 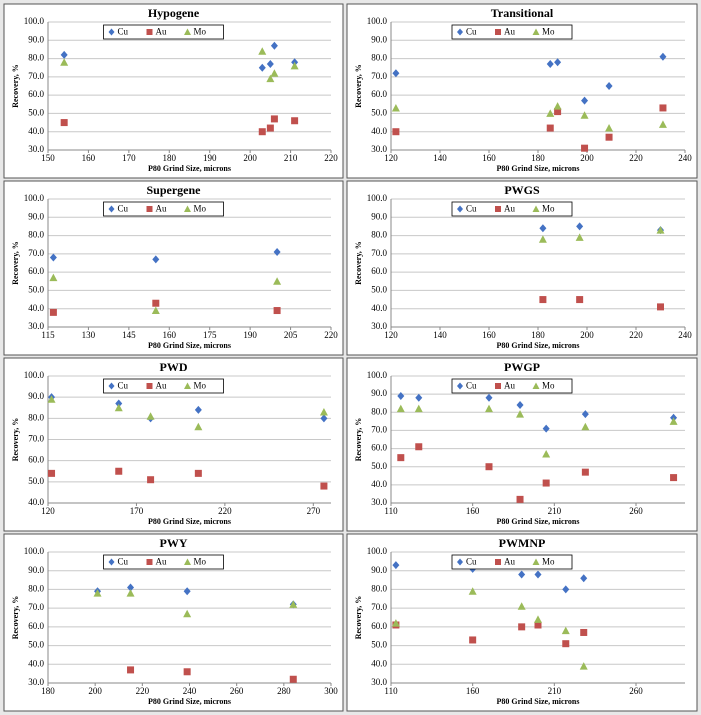 What do you see at coordinates (174, 367) in the screenshot?
I see `chart-title: PWD` at bounding box center [174, 367].